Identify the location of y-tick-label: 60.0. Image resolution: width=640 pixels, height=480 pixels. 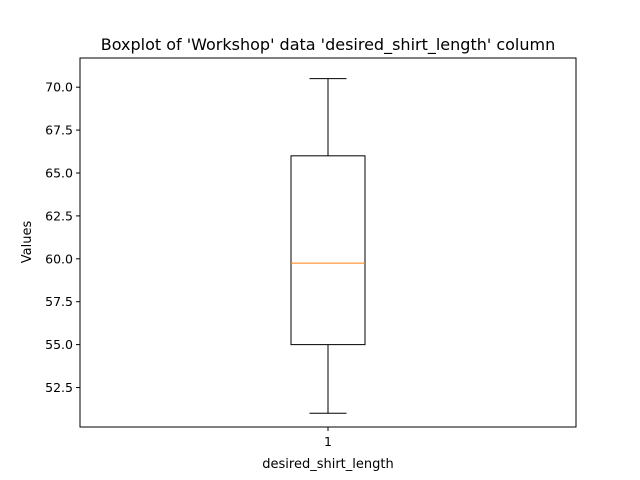
(59, 258).